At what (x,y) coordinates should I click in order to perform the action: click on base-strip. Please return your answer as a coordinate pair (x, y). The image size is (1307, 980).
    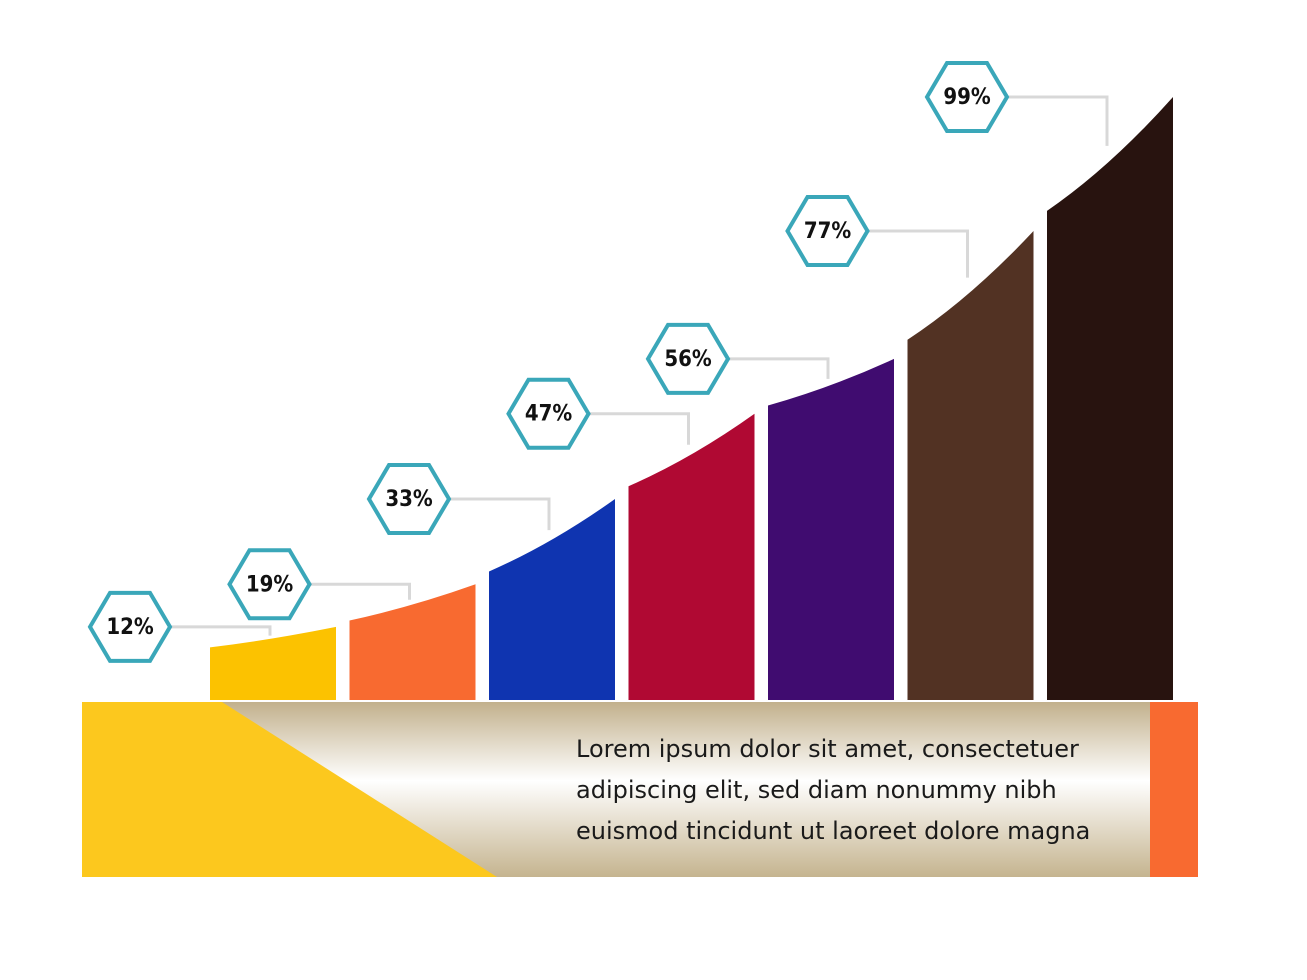
    Looking at the image, I should click on (1174, 789).